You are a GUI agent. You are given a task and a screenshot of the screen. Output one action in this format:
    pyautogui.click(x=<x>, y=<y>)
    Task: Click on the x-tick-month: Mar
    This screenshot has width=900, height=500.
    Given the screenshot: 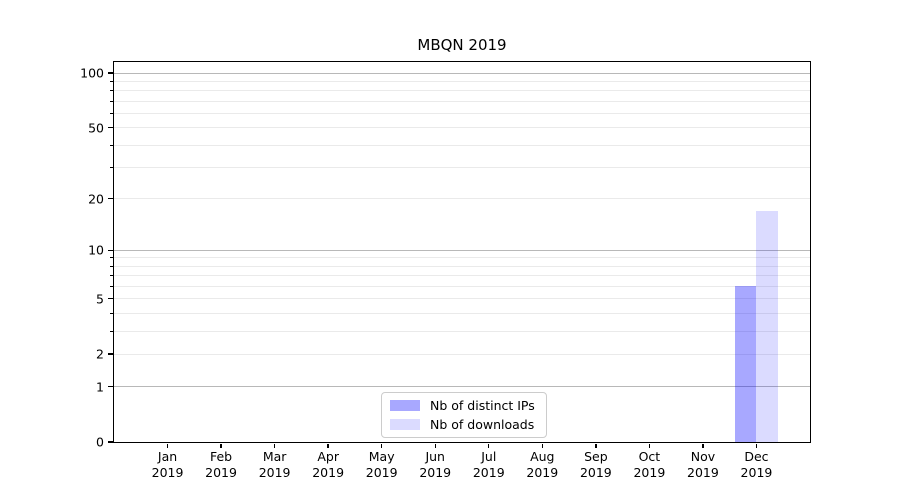 What is the action you would take?
    pyautogui.click(x=274, y=456)
    